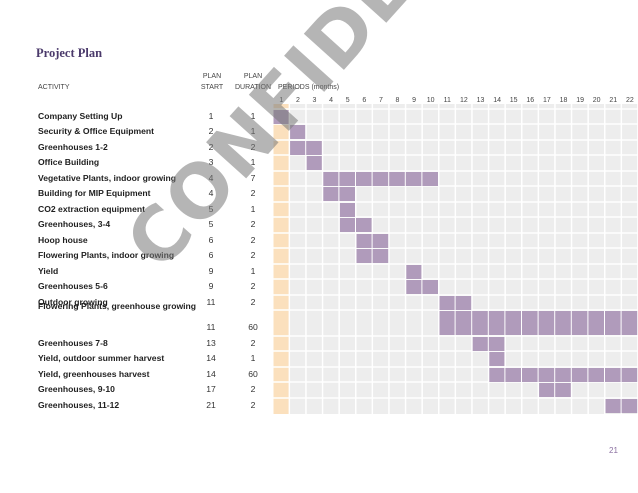 The image size is (638, 493). I want to click on activity-label: Hoop house, so click(63, 240).